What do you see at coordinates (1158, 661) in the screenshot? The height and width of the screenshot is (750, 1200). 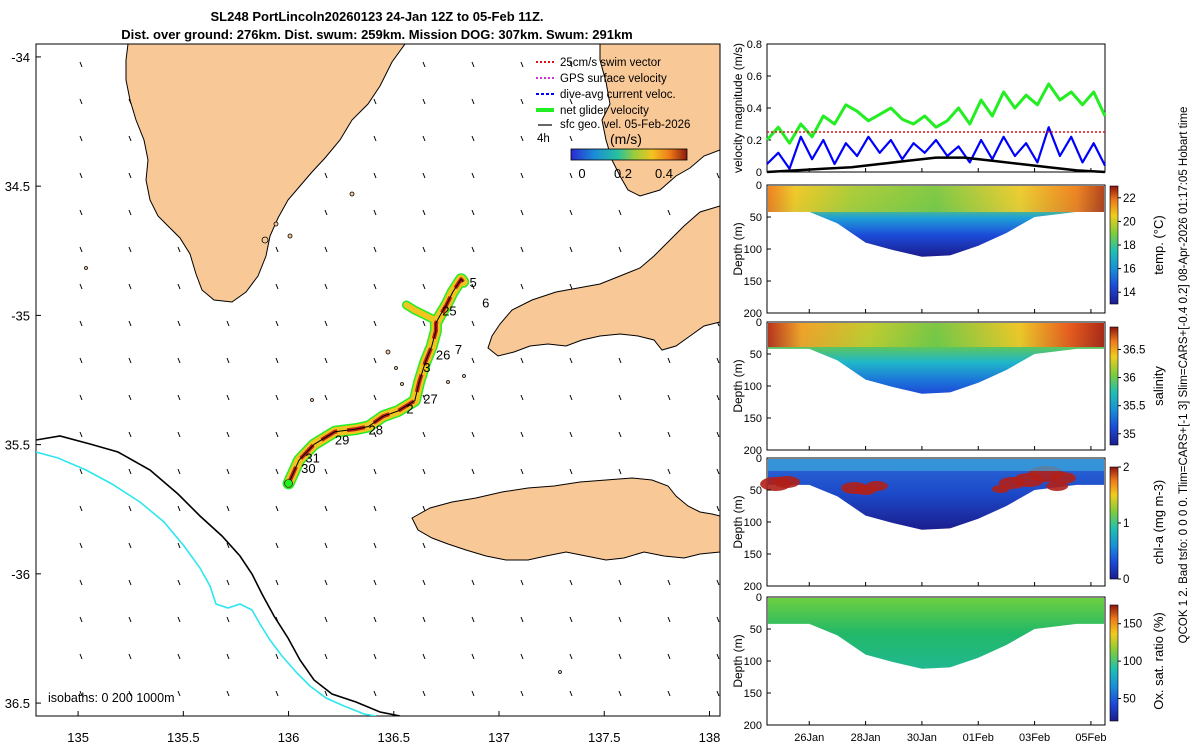 I see `oxygen-cbar-label: Ox. sat. ratio (%)` at bounding box center [1158, 661].